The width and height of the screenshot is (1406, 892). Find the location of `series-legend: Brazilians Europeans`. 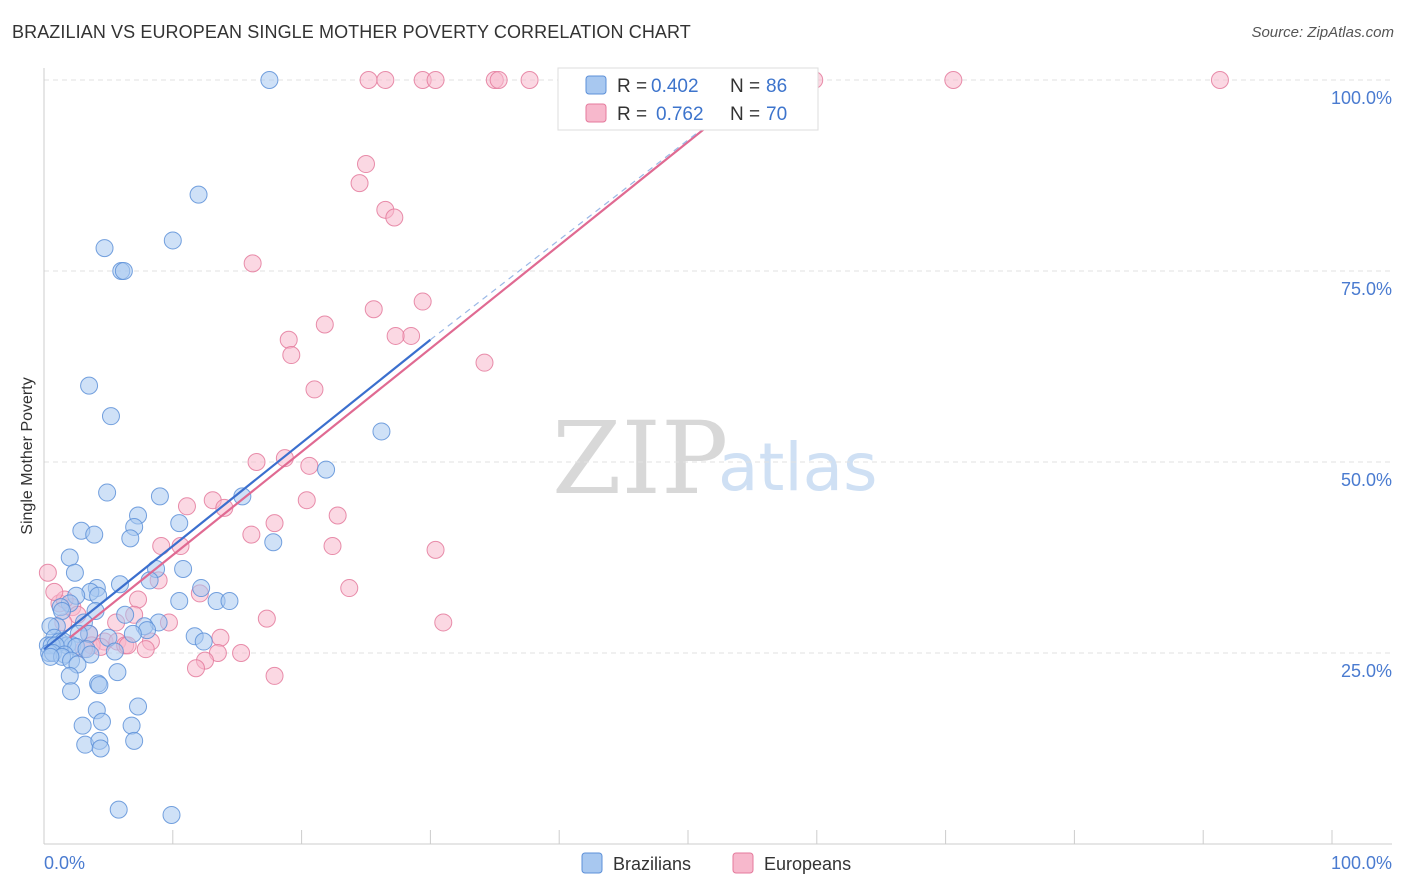

series-legend: Brazilians Europeans is located at coordinates (716, 863).